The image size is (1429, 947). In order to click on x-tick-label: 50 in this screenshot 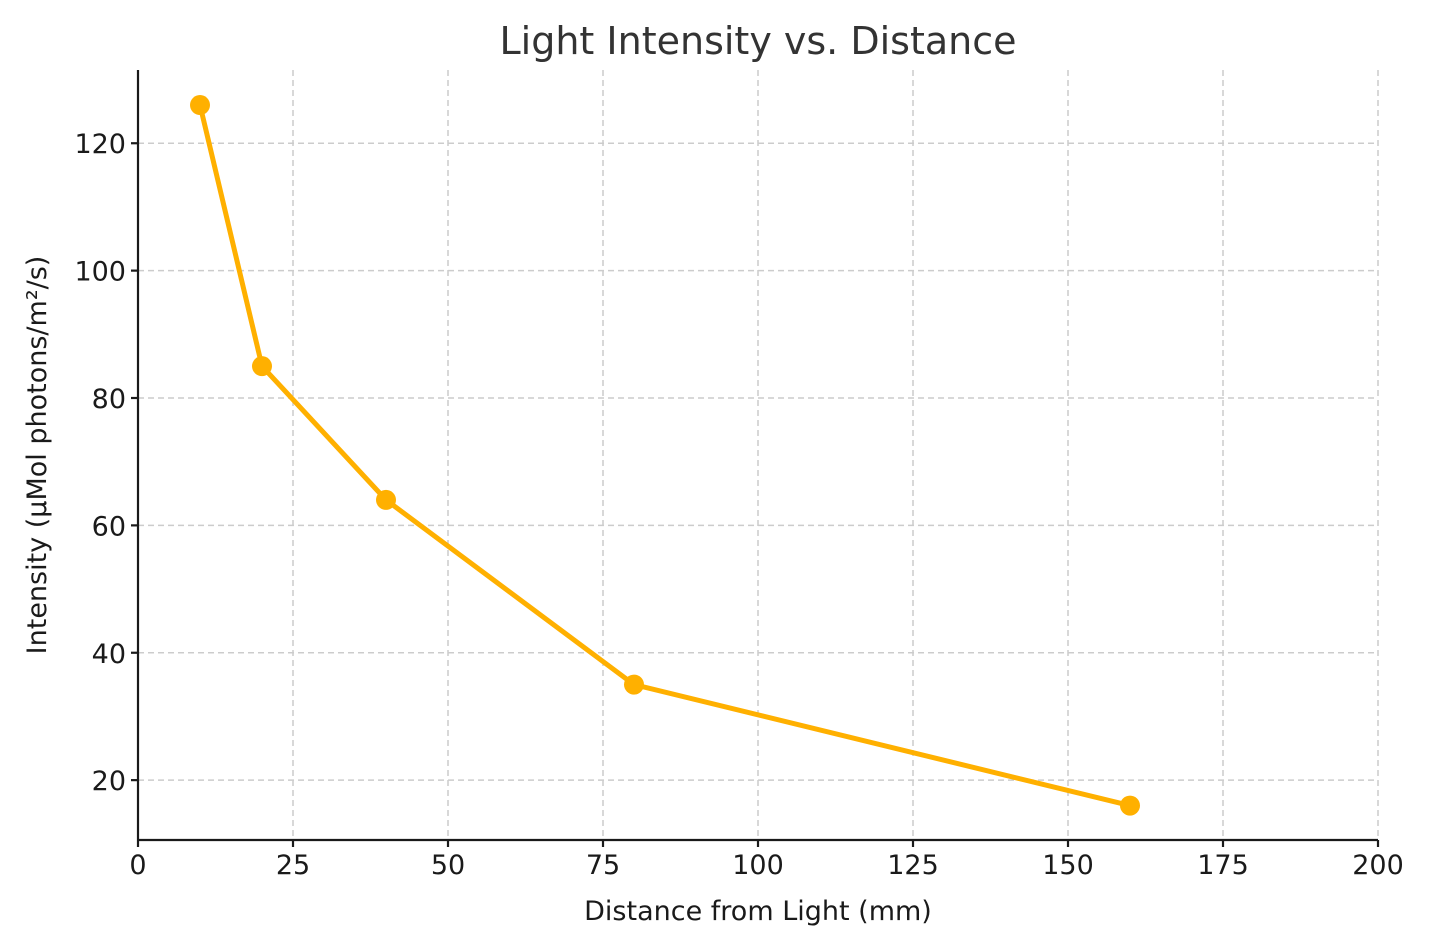, I will do `click(448, 865)`.